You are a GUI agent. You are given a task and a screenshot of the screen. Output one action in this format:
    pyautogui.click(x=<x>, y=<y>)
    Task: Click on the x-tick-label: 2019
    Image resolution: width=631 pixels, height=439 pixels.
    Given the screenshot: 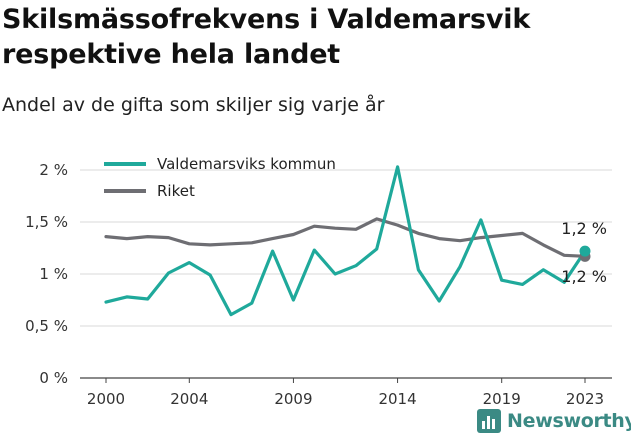 What is the action you would take?
    pyautogui.click(x=502, y=399)
    